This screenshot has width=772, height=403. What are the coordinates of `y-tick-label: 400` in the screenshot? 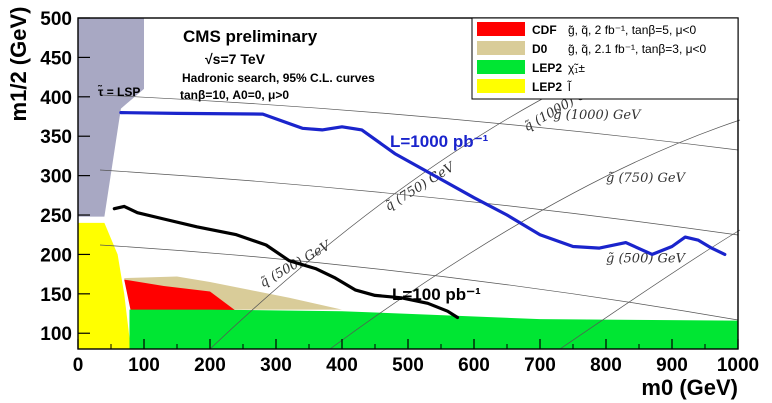 It's located at (56, 98).